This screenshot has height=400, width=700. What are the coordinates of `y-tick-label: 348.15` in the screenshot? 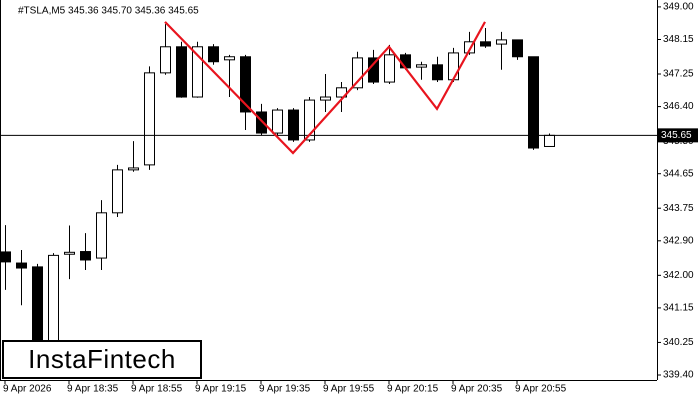 It's located at (678, 39).